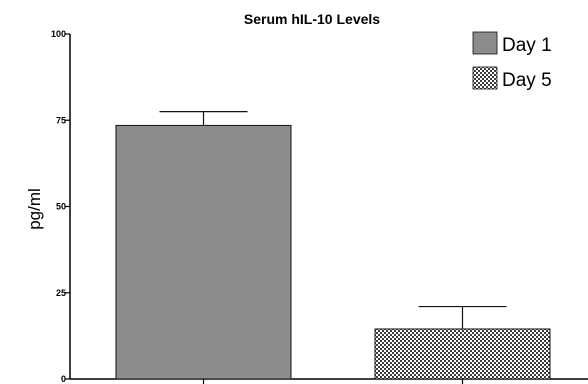 The image size is (588, 384). Describe the element at coordinates (61, 293) in the screenshot. I see `y-tick-label: 25` at that location.